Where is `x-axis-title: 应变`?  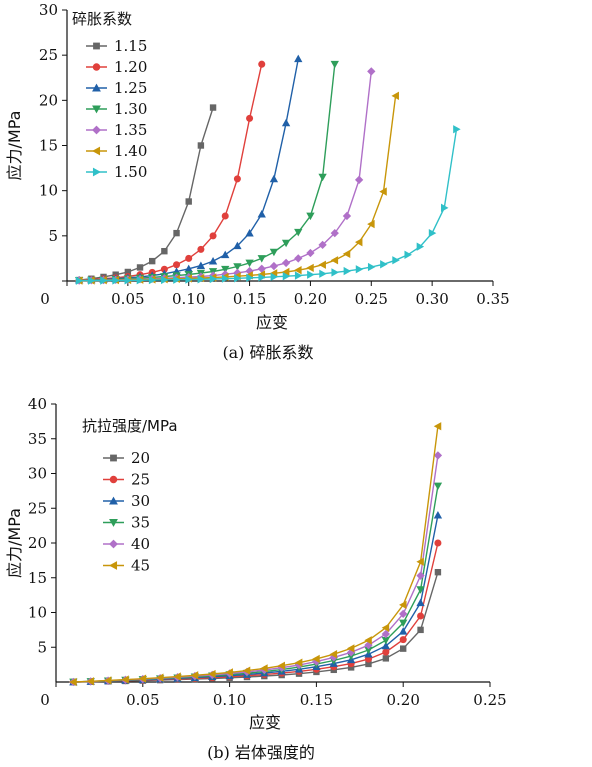
x-axis-title: 应变 is located at coordinates (272, 322).